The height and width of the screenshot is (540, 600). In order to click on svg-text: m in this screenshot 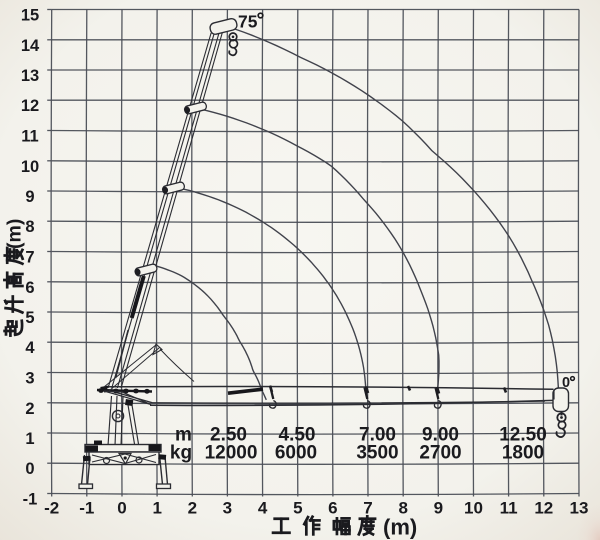, I will do `click(183, 435)`.